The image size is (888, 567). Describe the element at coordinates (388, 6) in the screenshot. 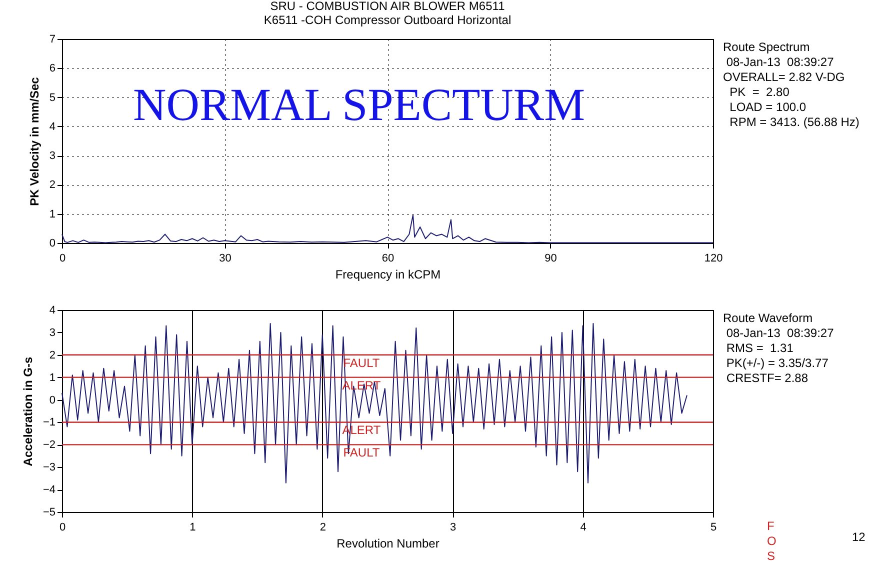

I see `chart-title: SRU - COMBUSTION AIR BLOWER M6511` at that location.